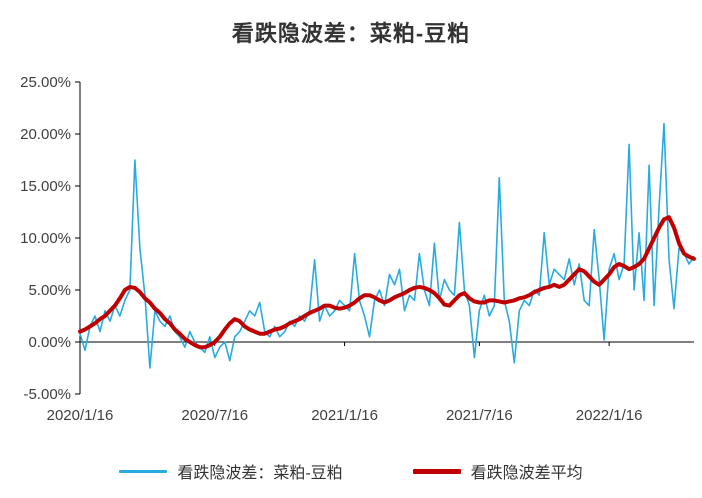 Image resolution: width=702 pixels, height=498 pixels. Describe the element at coordinates (45, 186) in the screenshot. I see `y-tick-label: 15.00%` at that location.